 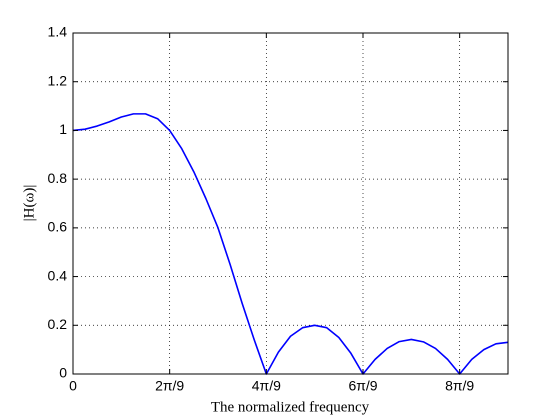 What do you see at coordinates (73, 386) in the screenshot?
I see `x-tick-label: 0` at bounding box center [73, 386].